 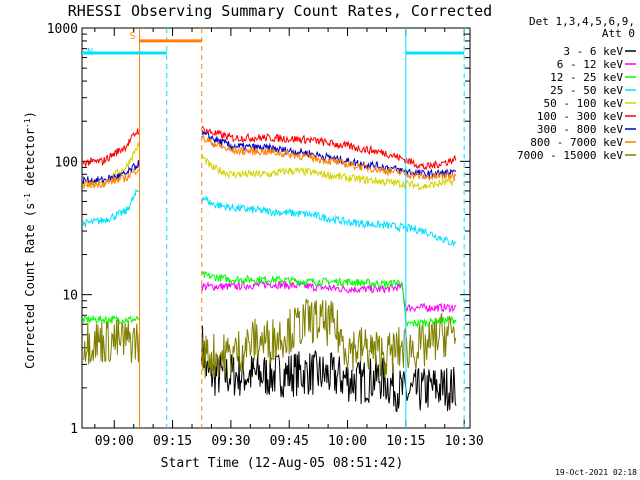 I want to click on legend-entry-label: 12 - 25 keV, so click(x=586, y=77).